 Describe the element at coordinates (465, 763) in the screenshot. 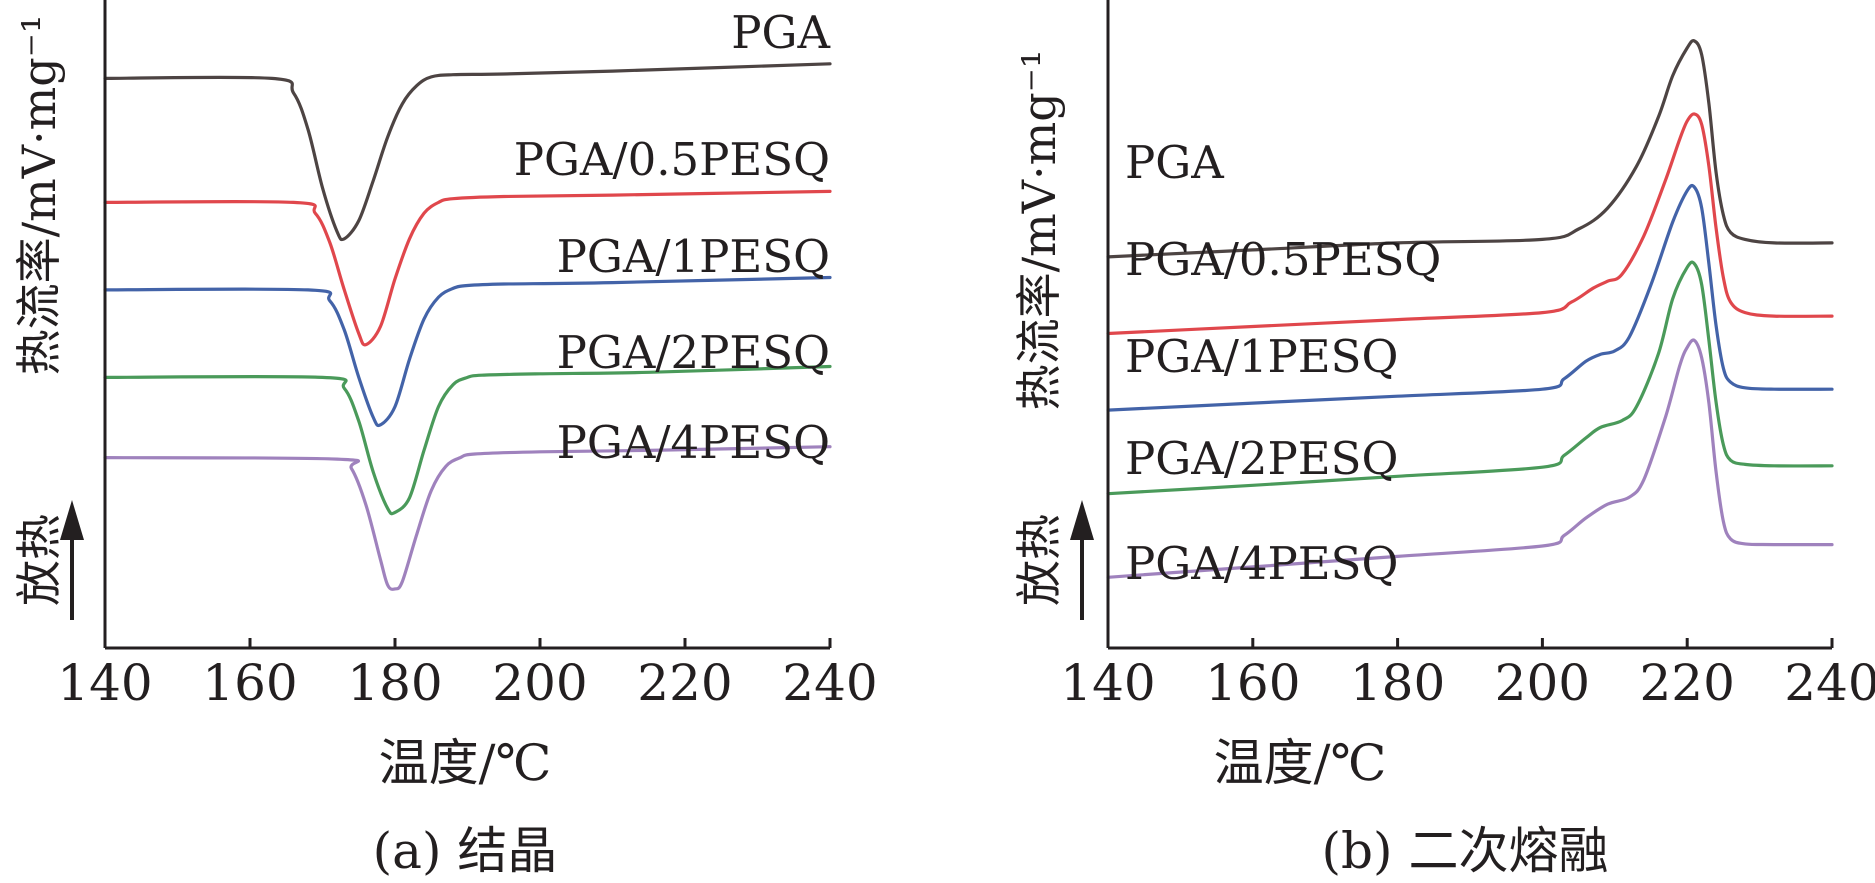

I see `panel-a-x-axis-label: 温度/℃` at that location.